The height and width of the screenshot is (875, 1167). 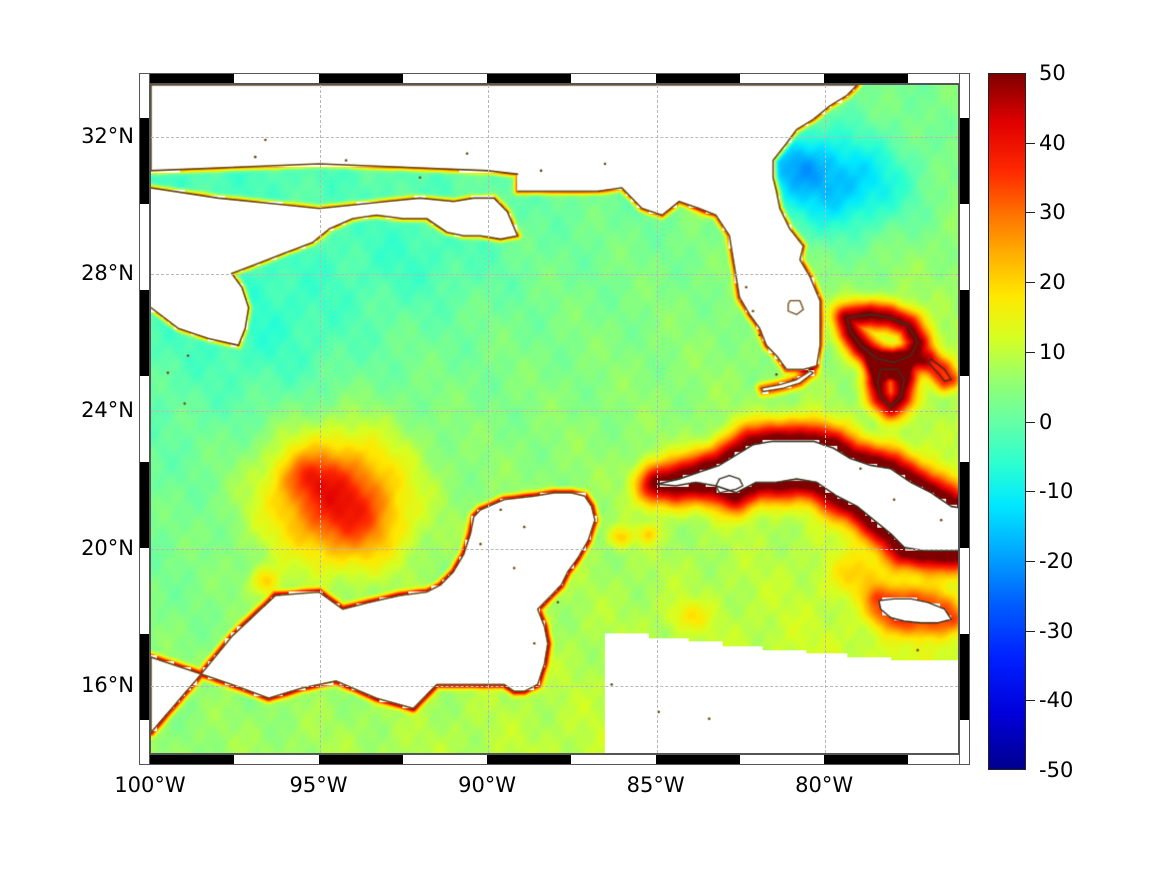 What do you see at coordinates (107, 547) in the screenshot?
I see `latitude-tick-label: 20°N` at bounding box center [107, 547].